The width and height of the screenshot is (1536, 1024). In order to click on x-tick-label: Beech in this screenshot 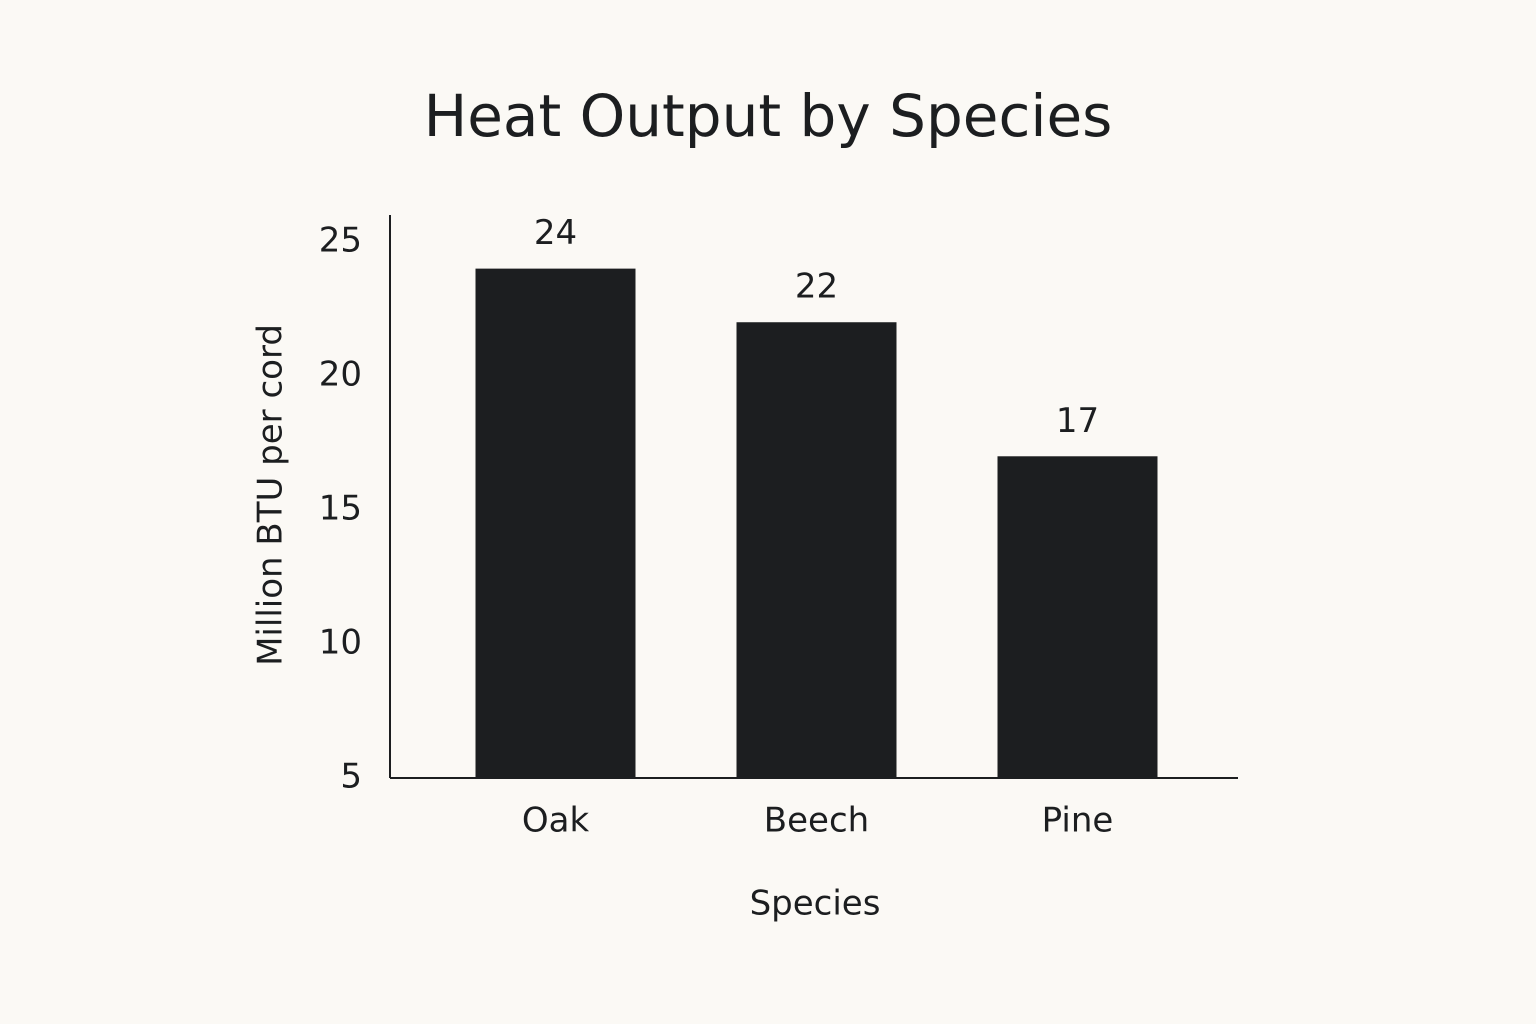, I will do `click(816, 821)`.